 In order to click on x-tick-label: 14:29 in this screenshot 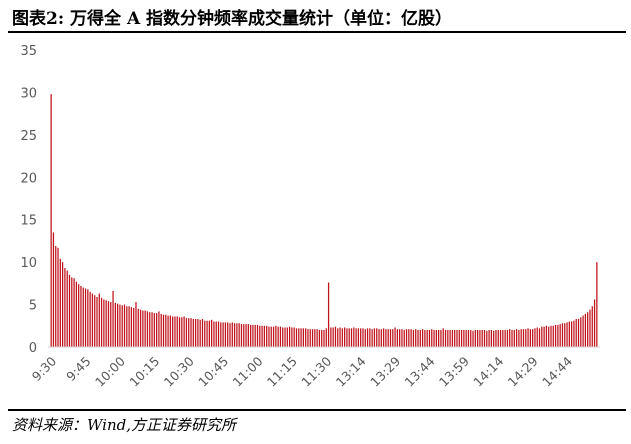, I will do `click(523, 371)`.